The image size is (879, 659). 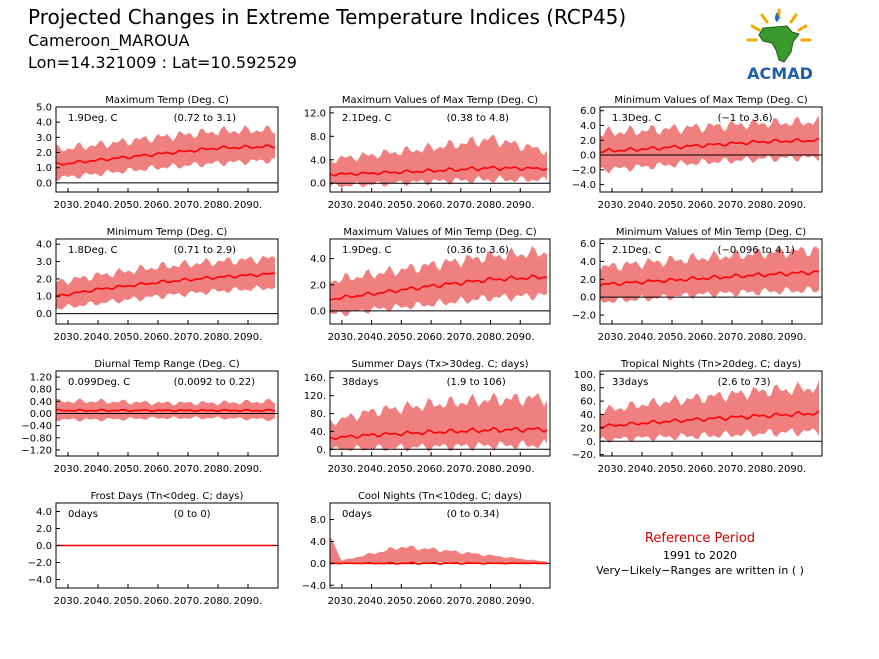 What do you see at coordinates (205, 118) in the screenshot?
I see `likely-range: (0.72 to 3.1)` at bounding box center [205, 118].